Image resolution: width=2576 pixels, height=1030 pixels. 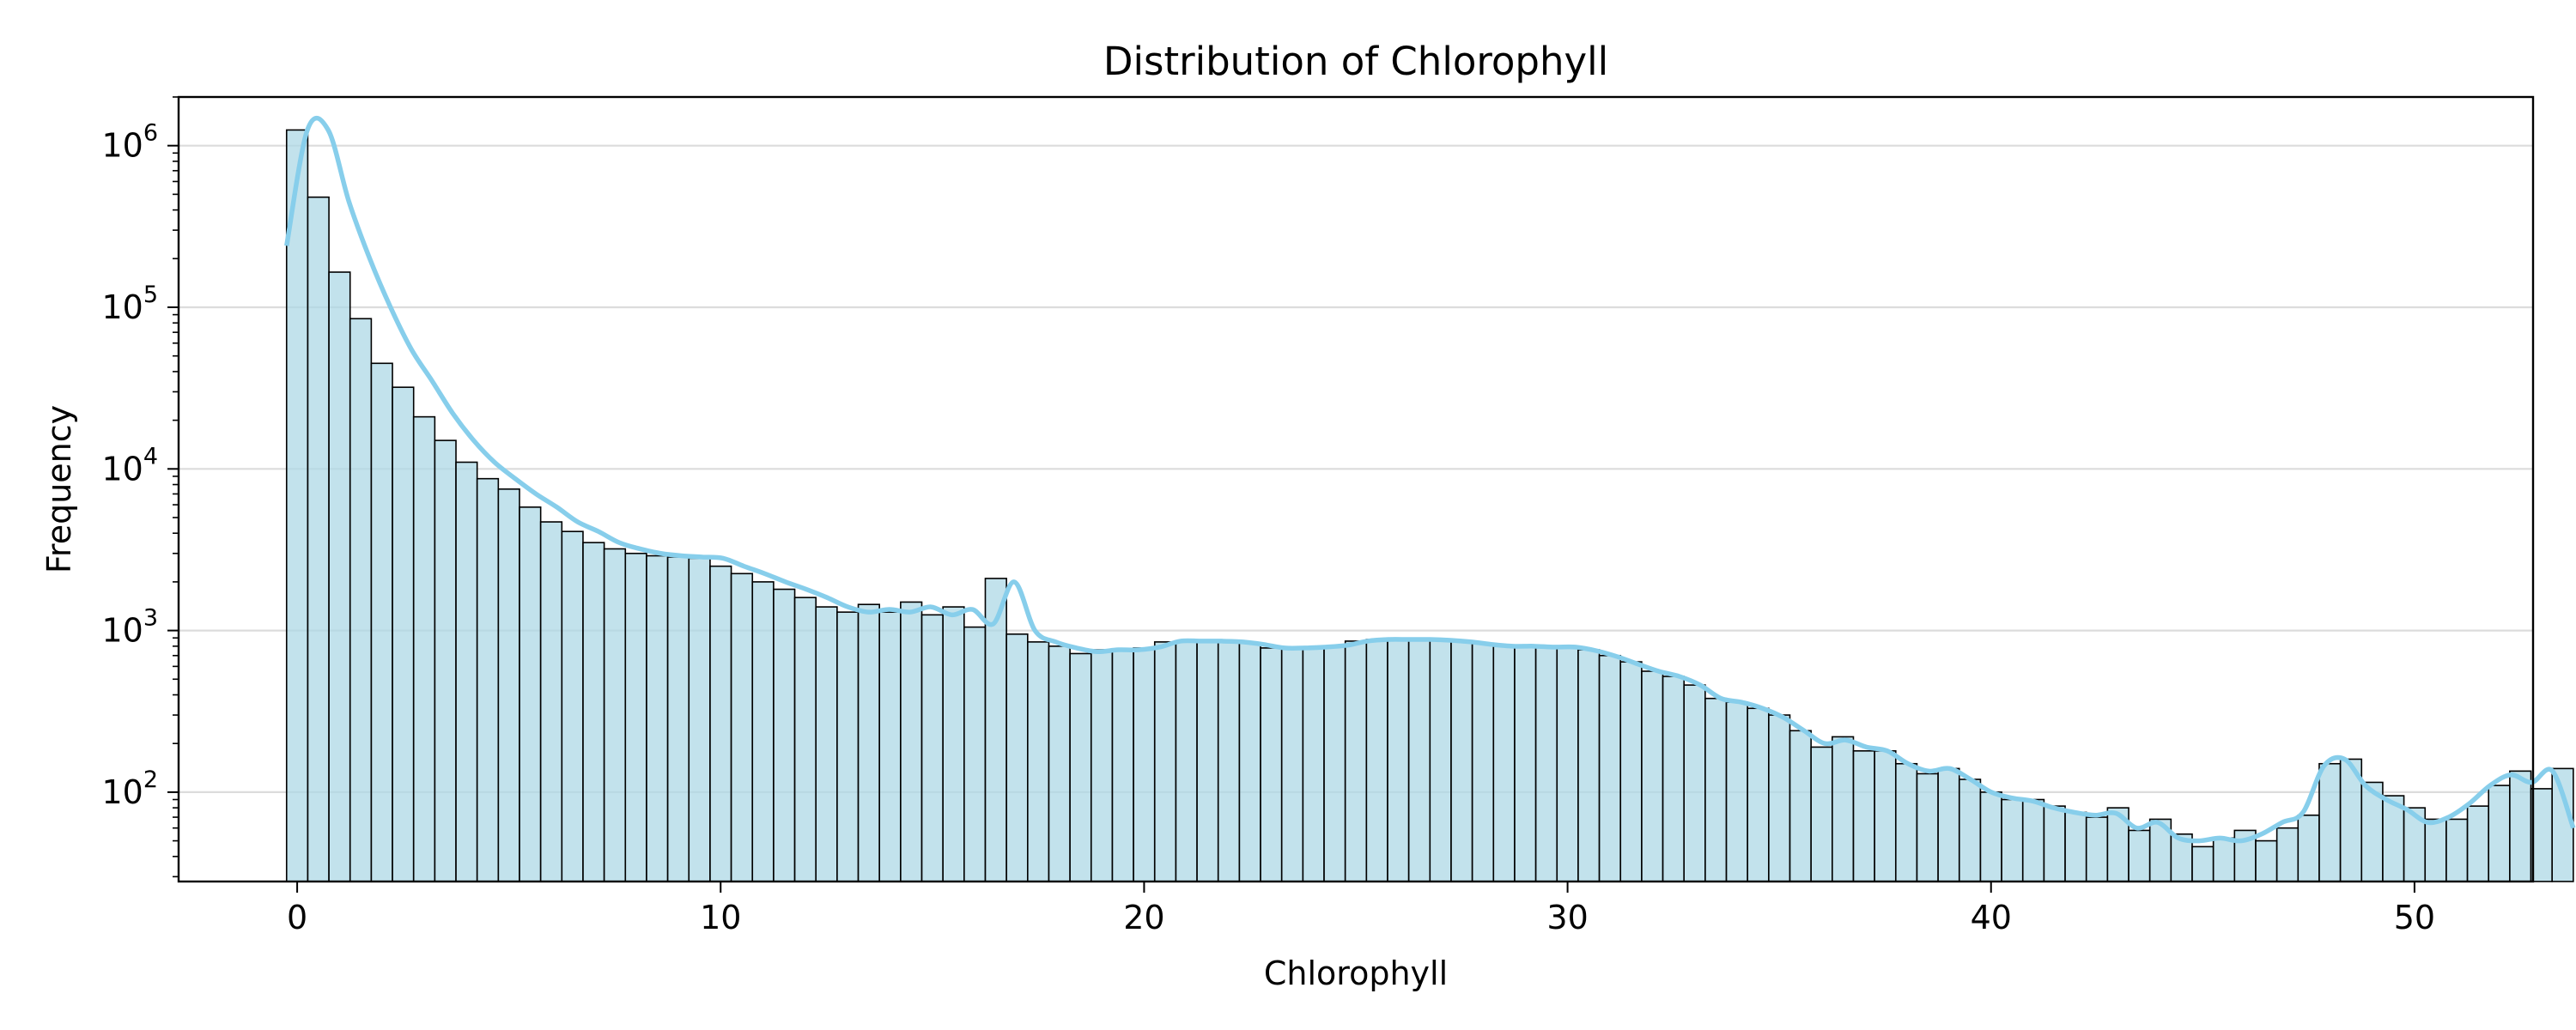 I want to click on x-tick-label: 40, so click(x=1991, y=917).